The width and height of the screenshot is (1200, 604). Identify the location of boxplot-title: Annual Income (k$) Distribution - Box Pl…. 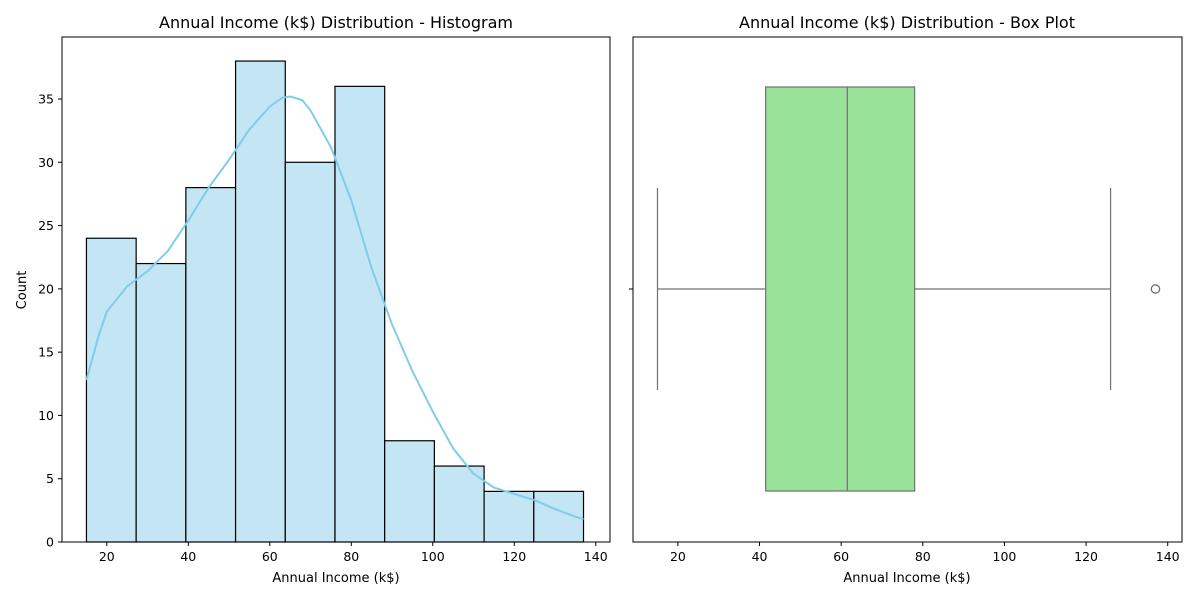
(907, 22).